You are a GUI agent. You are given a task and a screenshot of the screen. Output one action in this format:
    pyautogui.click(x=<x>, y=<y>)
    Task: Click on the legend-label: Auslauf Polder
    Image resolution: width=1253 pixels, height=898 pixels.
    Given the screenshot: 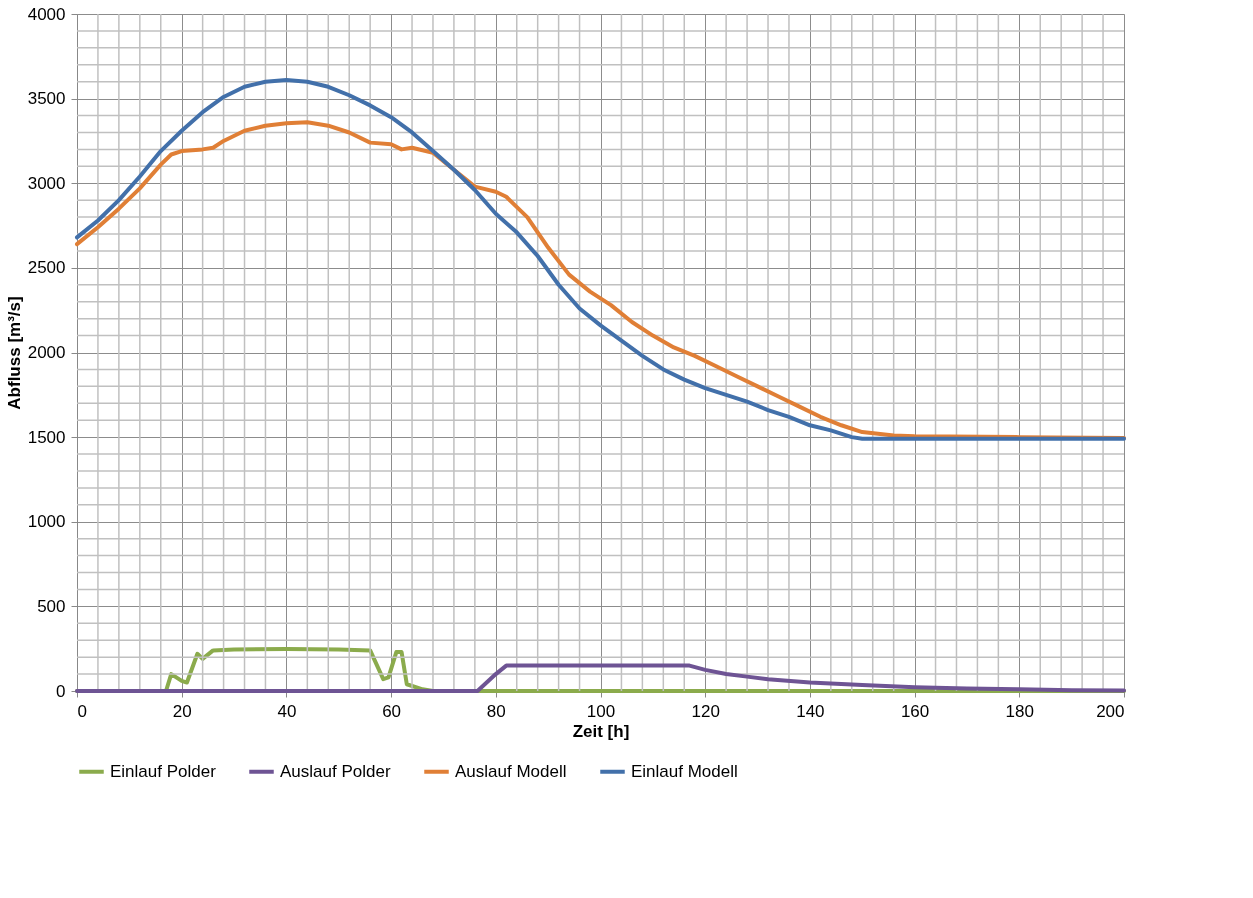 What is the action you would take?
    pyautogui.click(x=335, y=771)
    